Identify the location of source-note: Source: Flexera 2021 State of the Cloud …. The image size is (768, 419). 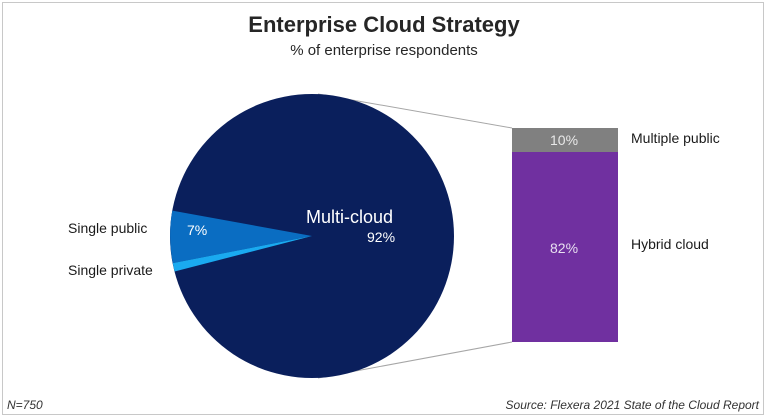
(632, 405).